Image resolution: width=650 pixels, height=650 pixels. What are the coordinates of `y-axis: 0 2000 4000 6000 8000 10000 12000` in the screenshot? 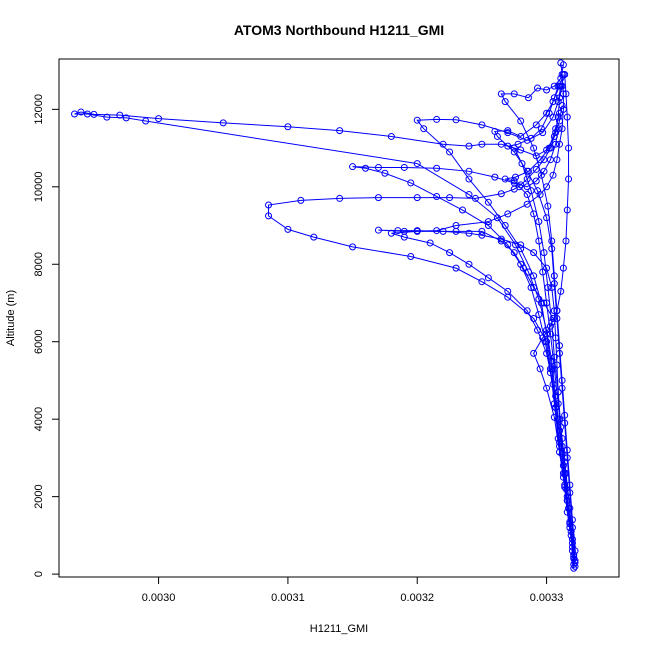 It's located at (46, 335).